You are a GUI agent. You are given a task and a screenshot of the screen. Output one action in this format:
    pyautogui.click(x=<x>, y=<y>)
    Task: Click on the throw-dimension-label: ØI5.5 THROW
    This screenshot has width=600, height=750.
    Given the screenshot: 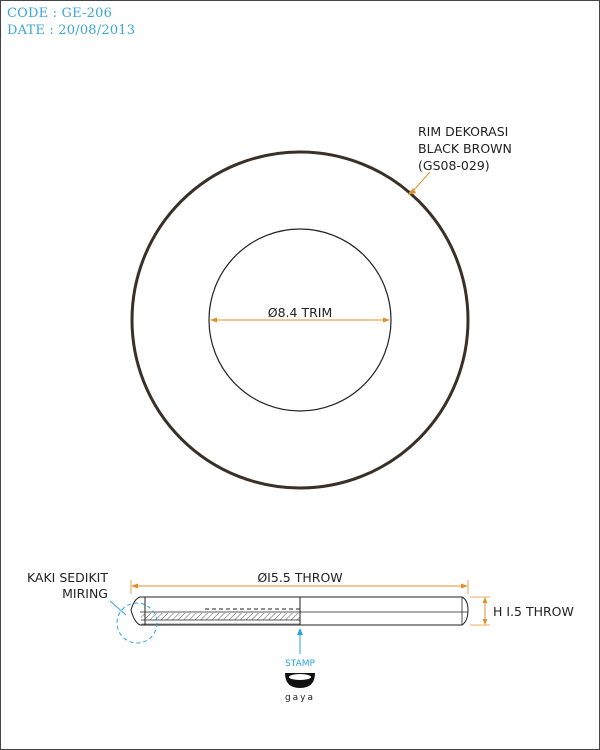 What is the action you would take?
    pyautogui.click(x=299, y=577)
    